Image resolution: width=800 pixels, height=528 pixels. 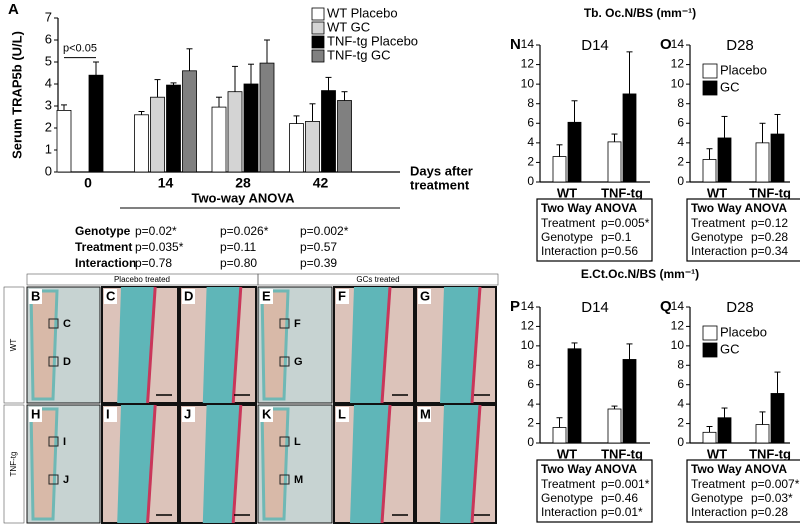 I want to click on y-tick-label: 3, so click(x=48, y=104).